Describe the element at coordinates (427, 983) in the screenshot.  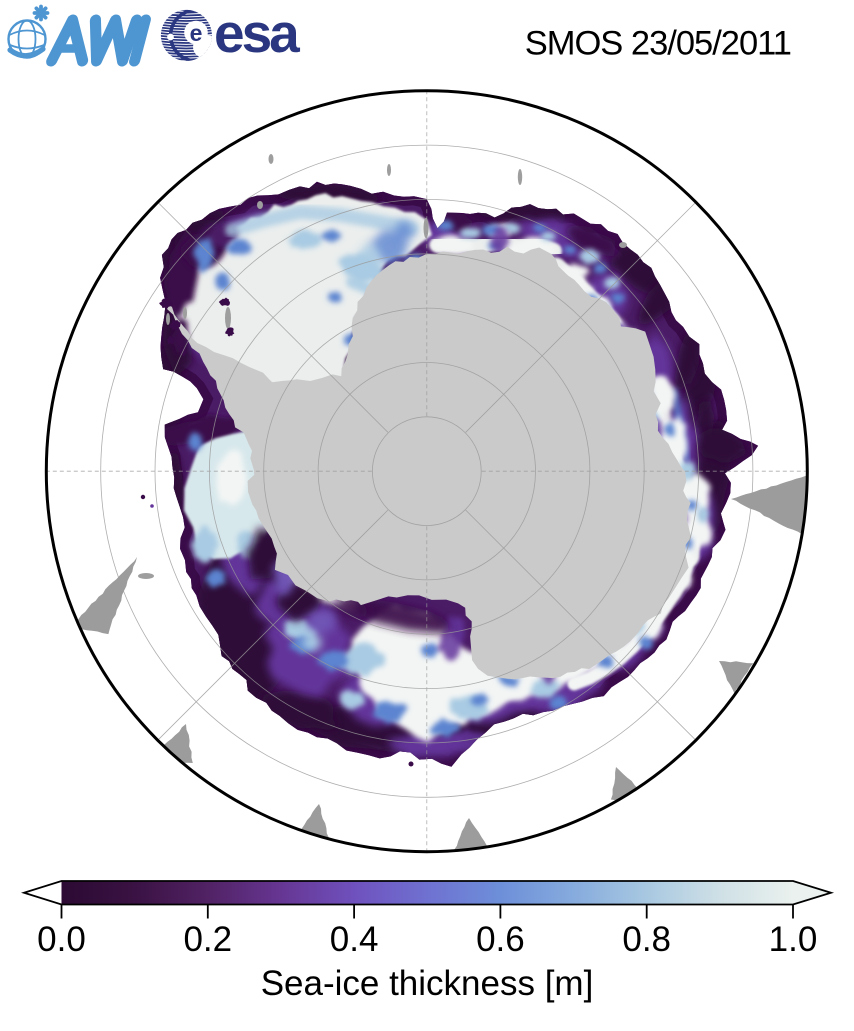
I see `svg-text: Sea-ice thickness [m]` at that location.